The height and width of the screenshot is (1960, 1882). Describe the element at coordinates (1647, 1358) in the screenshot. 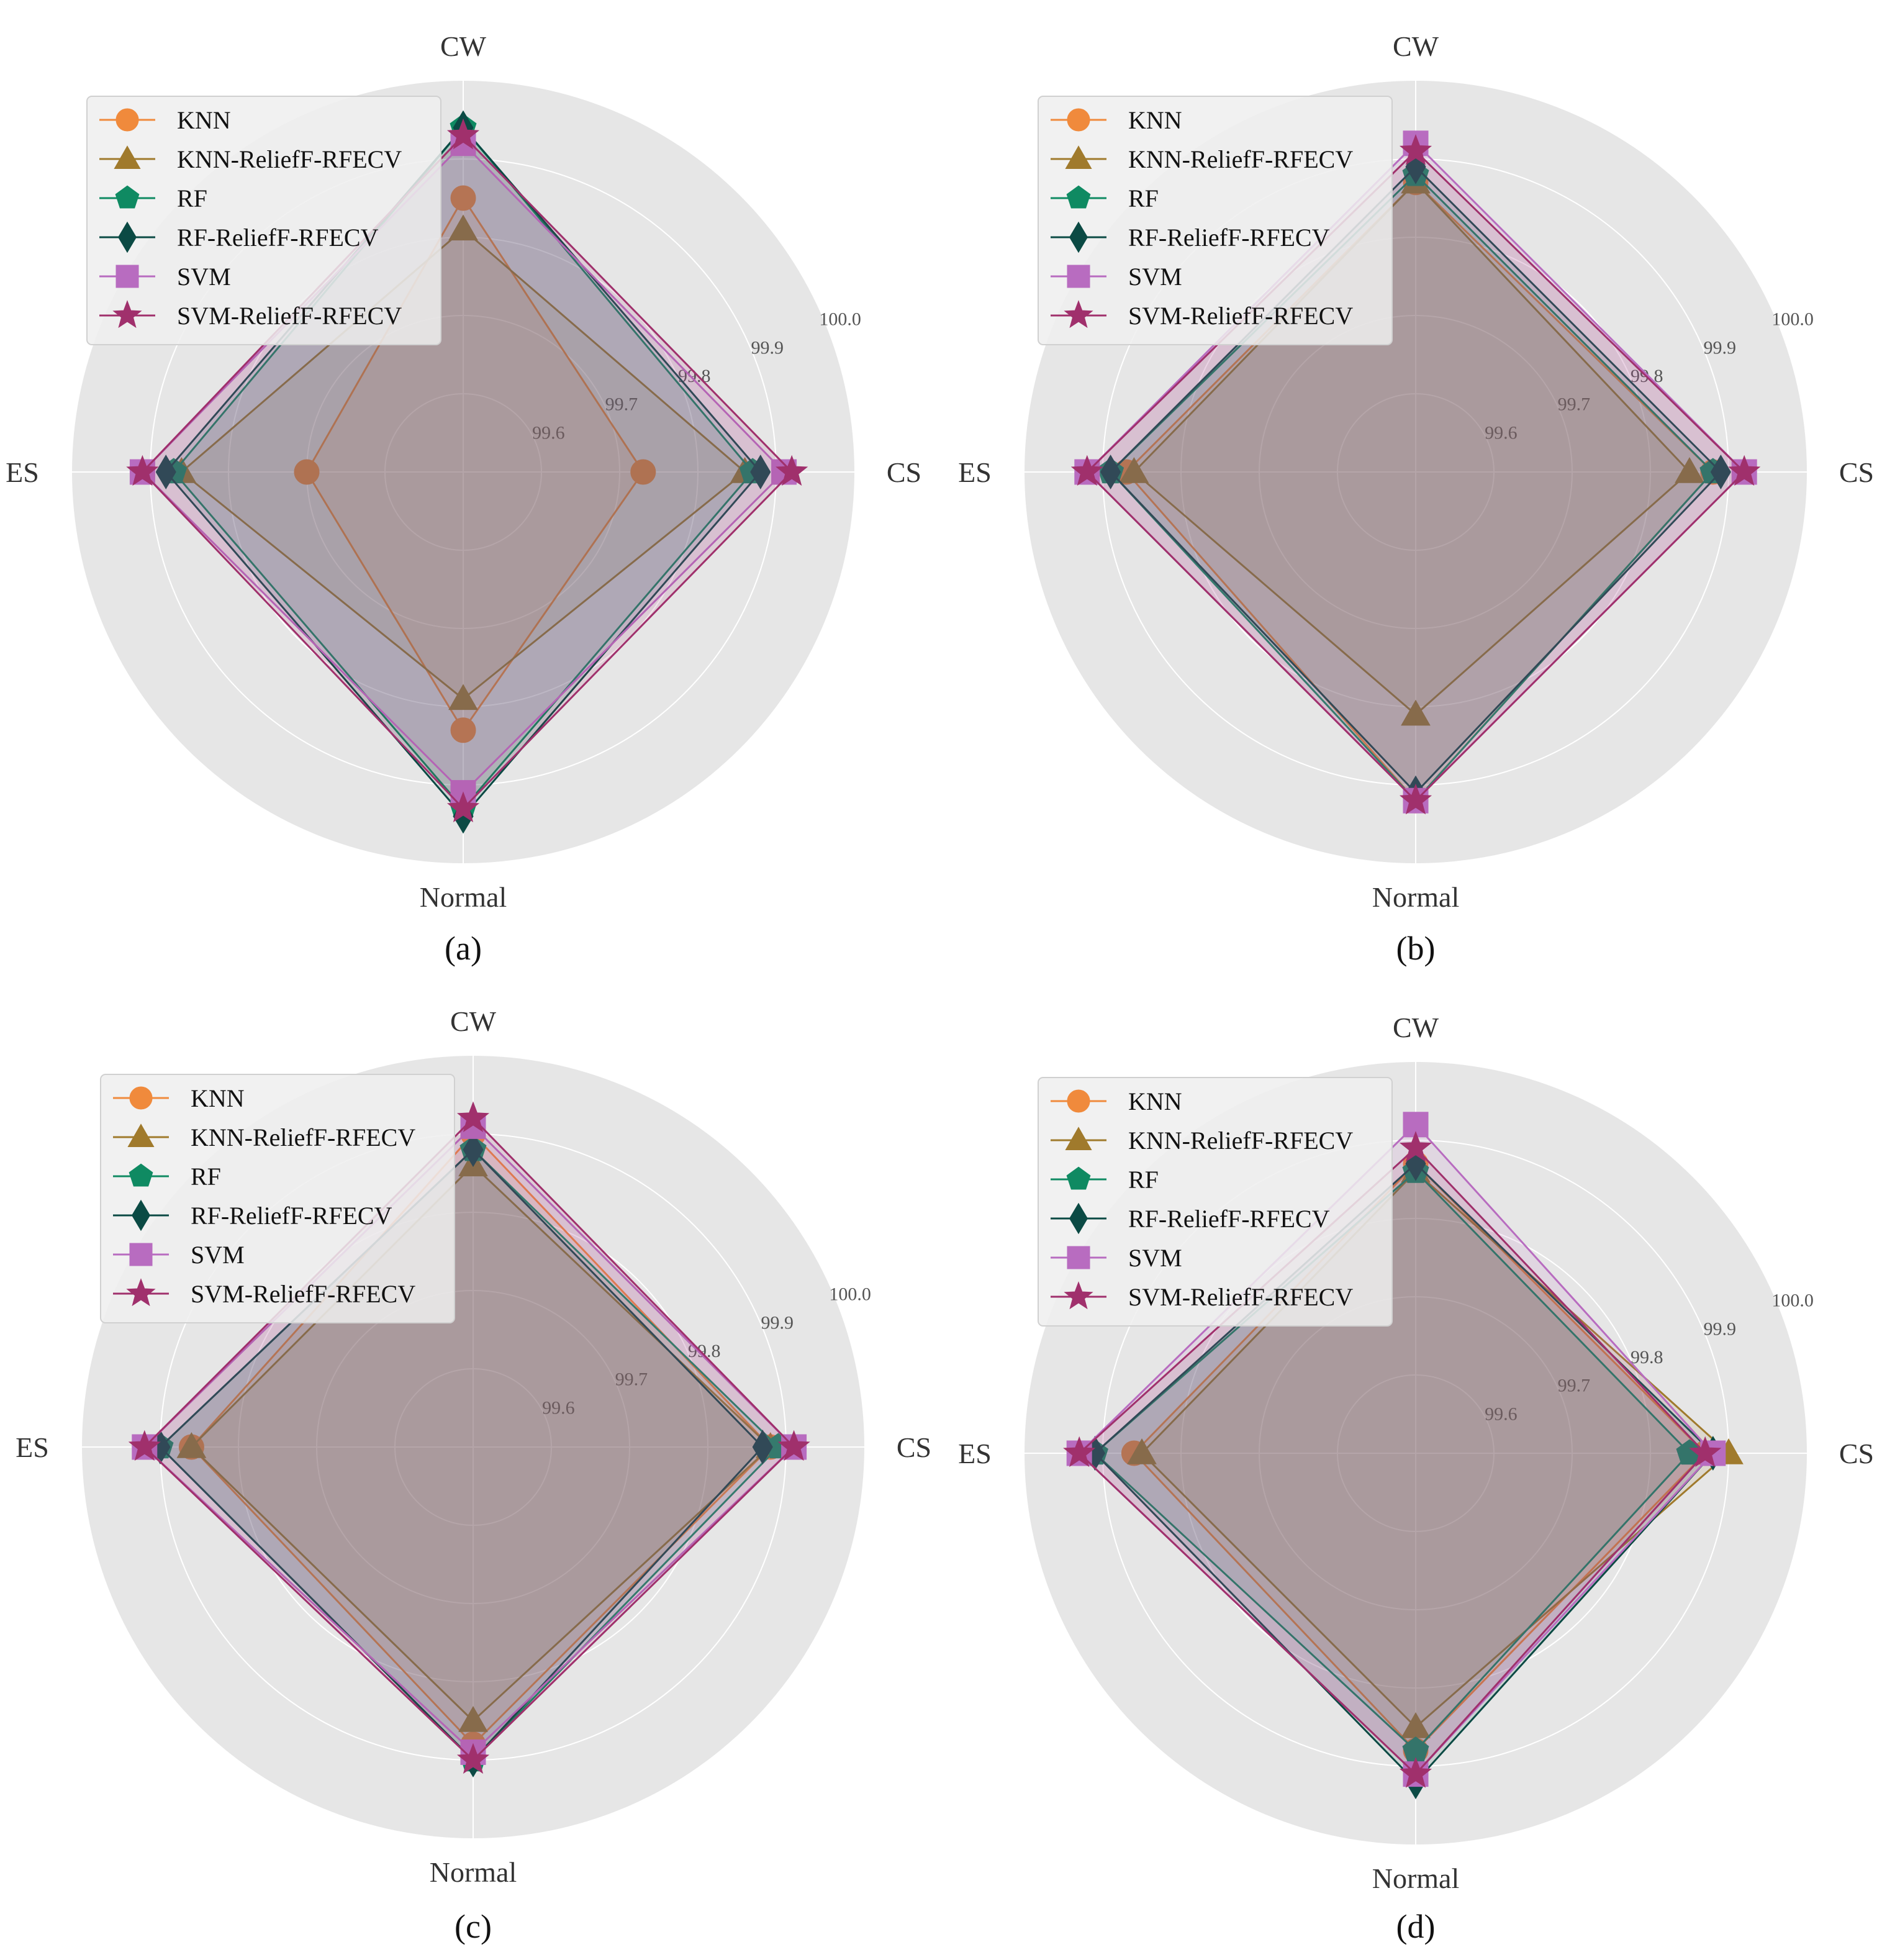

I see `radial-tick-label: 99.8` at that location.